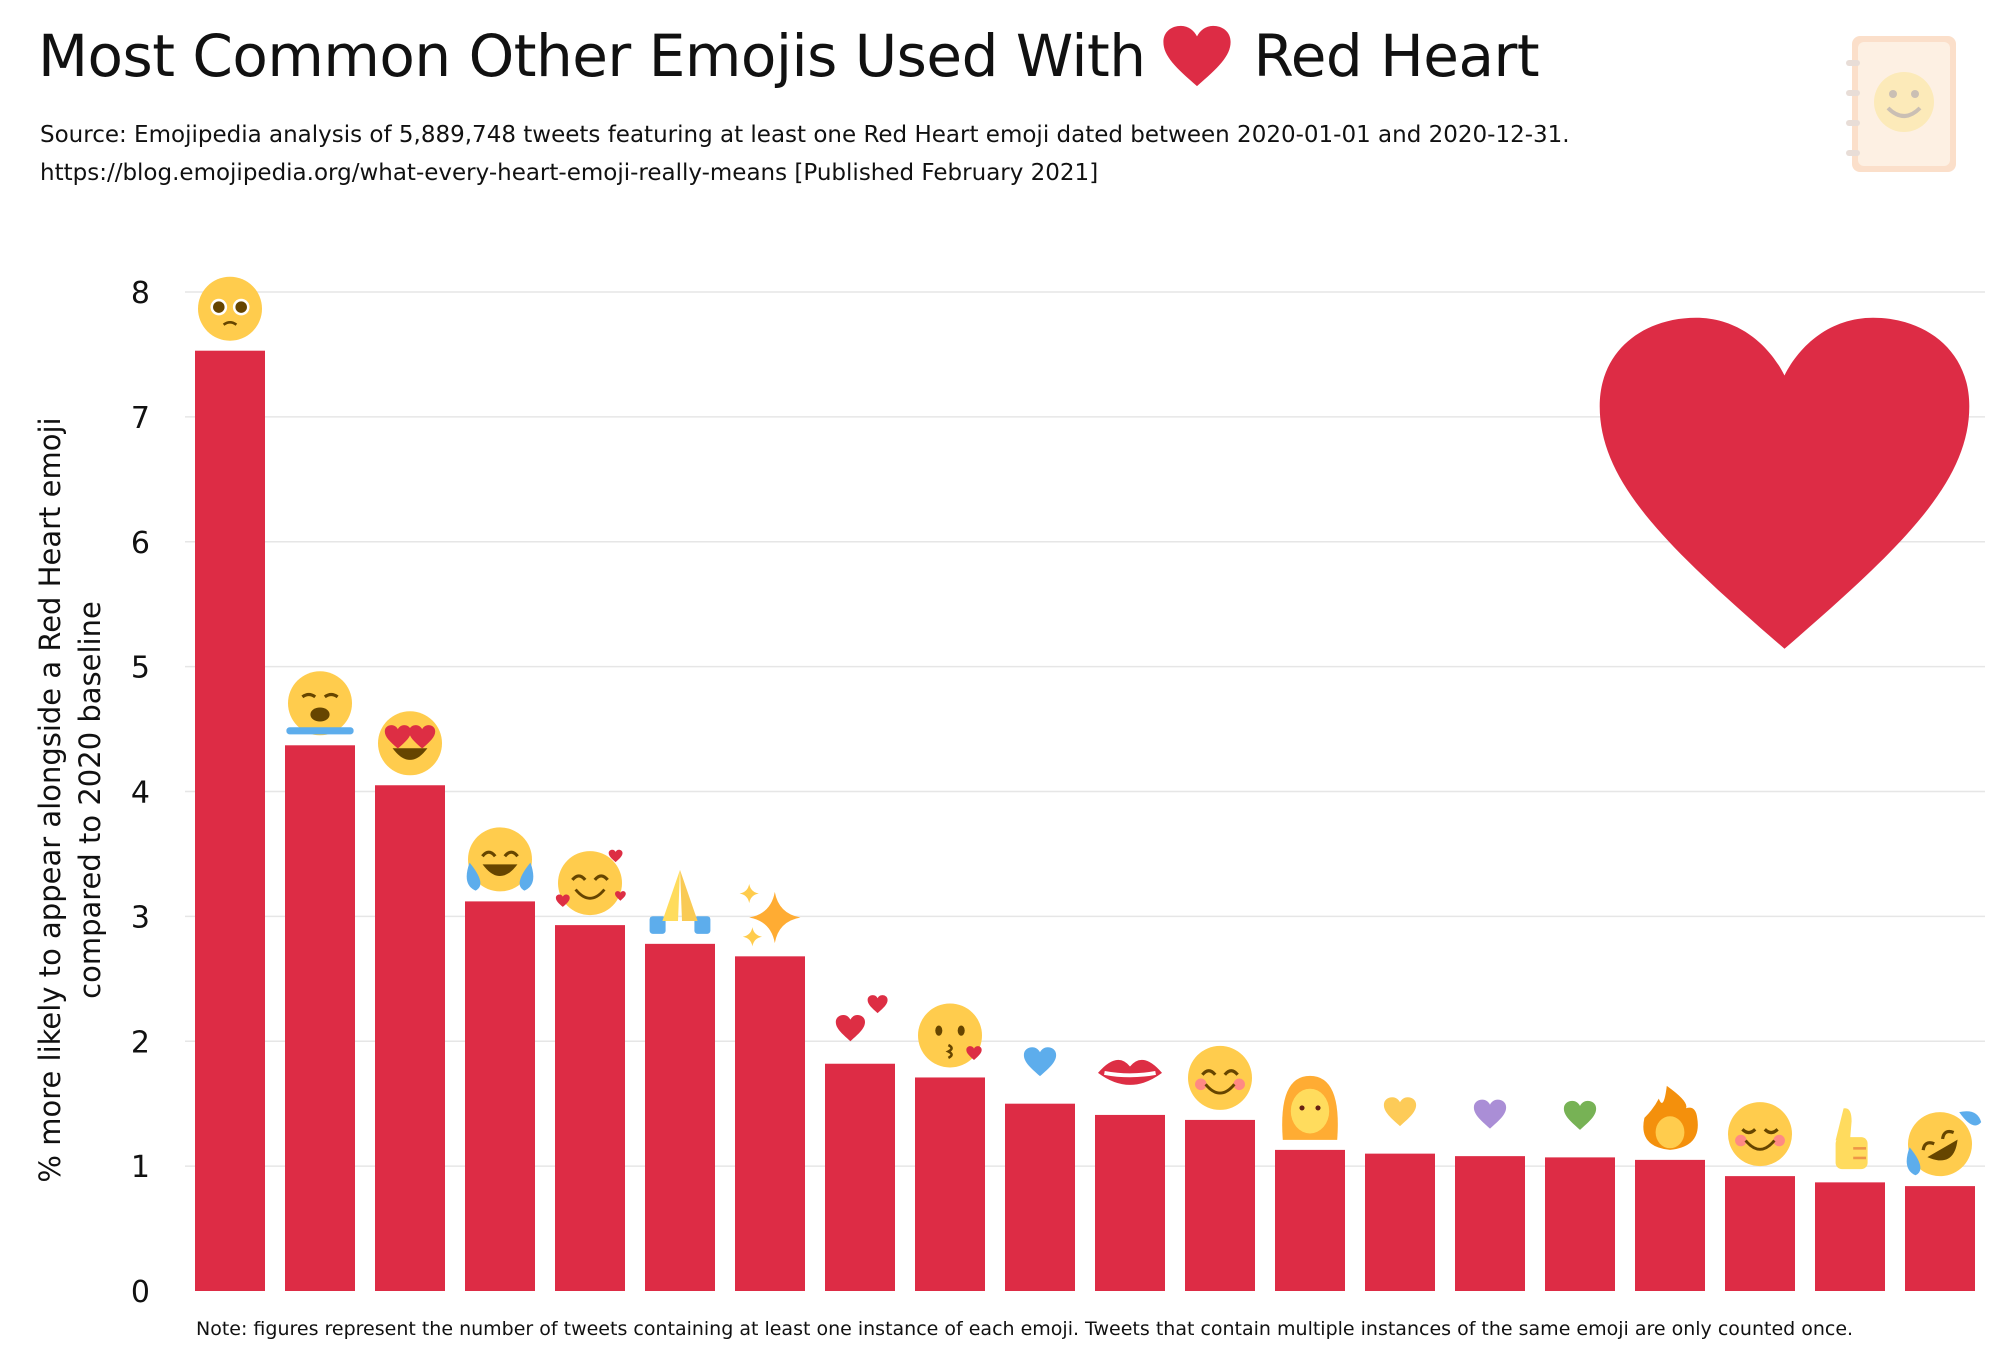 The height and width of the screenshot is (1371, 2000). I want to click on y-tick-label: 2, so click(140, 1042).